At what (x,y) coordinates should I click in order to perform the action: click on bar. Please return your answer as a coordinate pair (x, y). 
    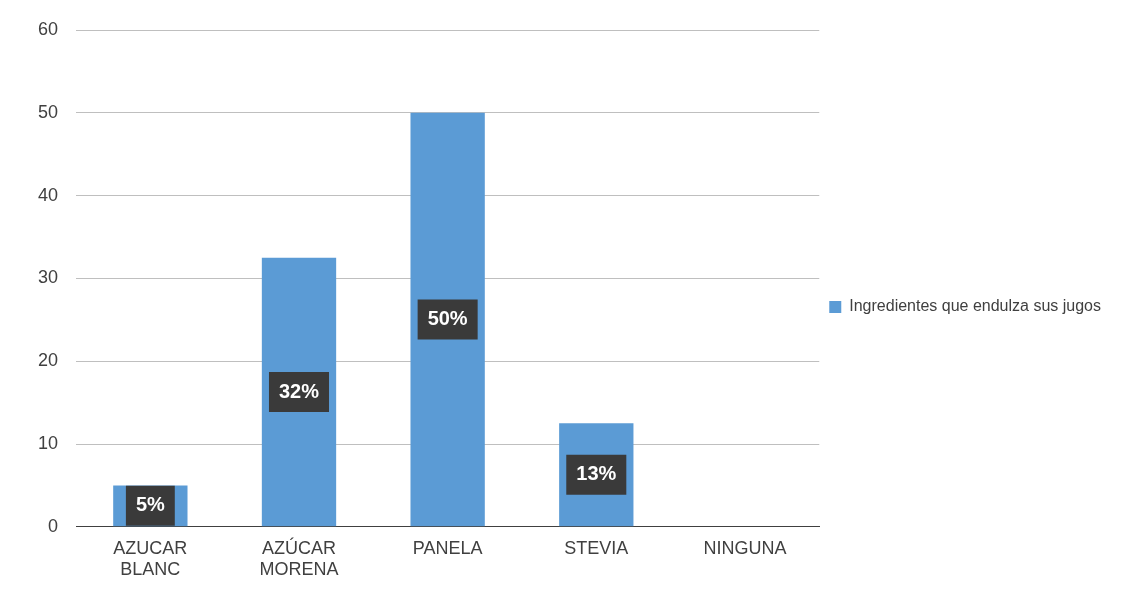
    Looking at the image, I should click on (447, 319).